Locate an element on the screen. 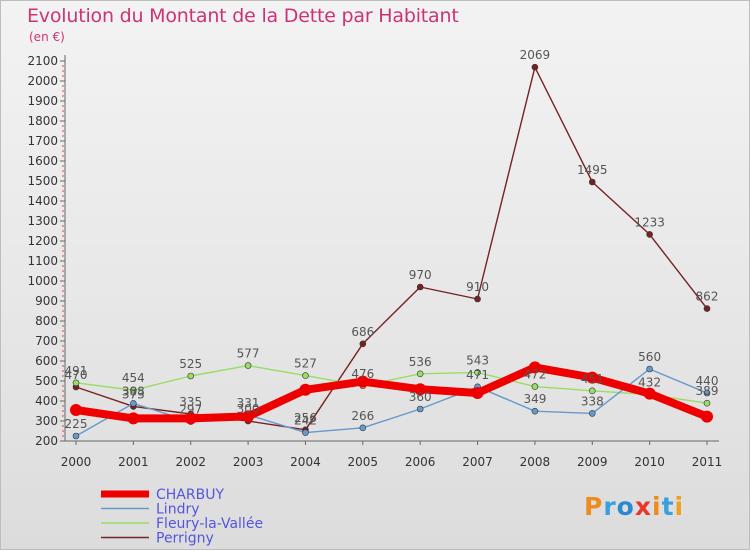 Image resolution: width=750 pixels, height=551 pixels. data-label: 491 is located at coordinates (76, 371).